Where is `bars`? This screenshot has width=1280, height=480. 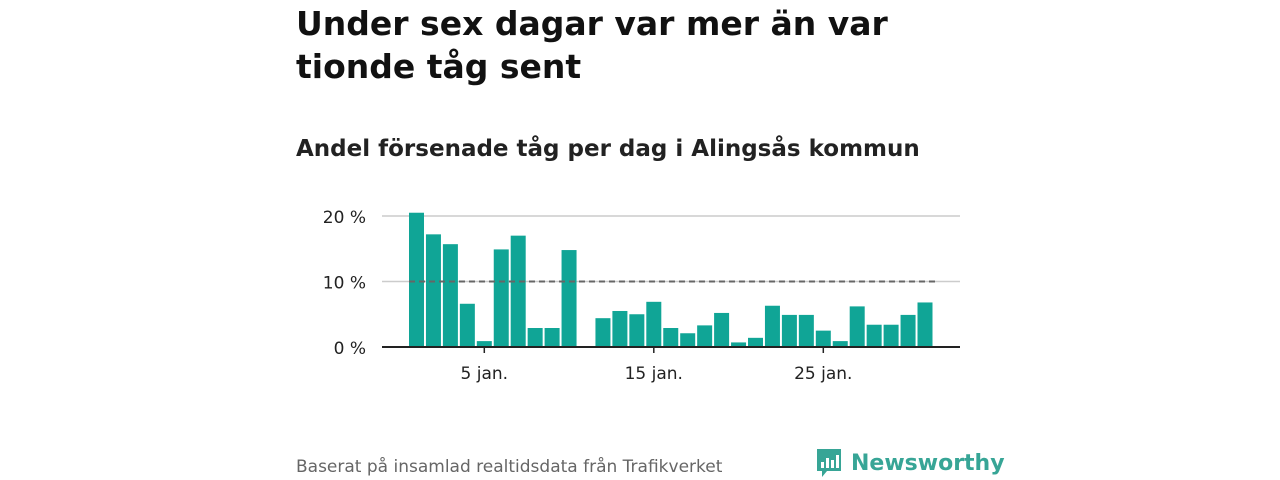
bars is located at coordinates (671, 280).